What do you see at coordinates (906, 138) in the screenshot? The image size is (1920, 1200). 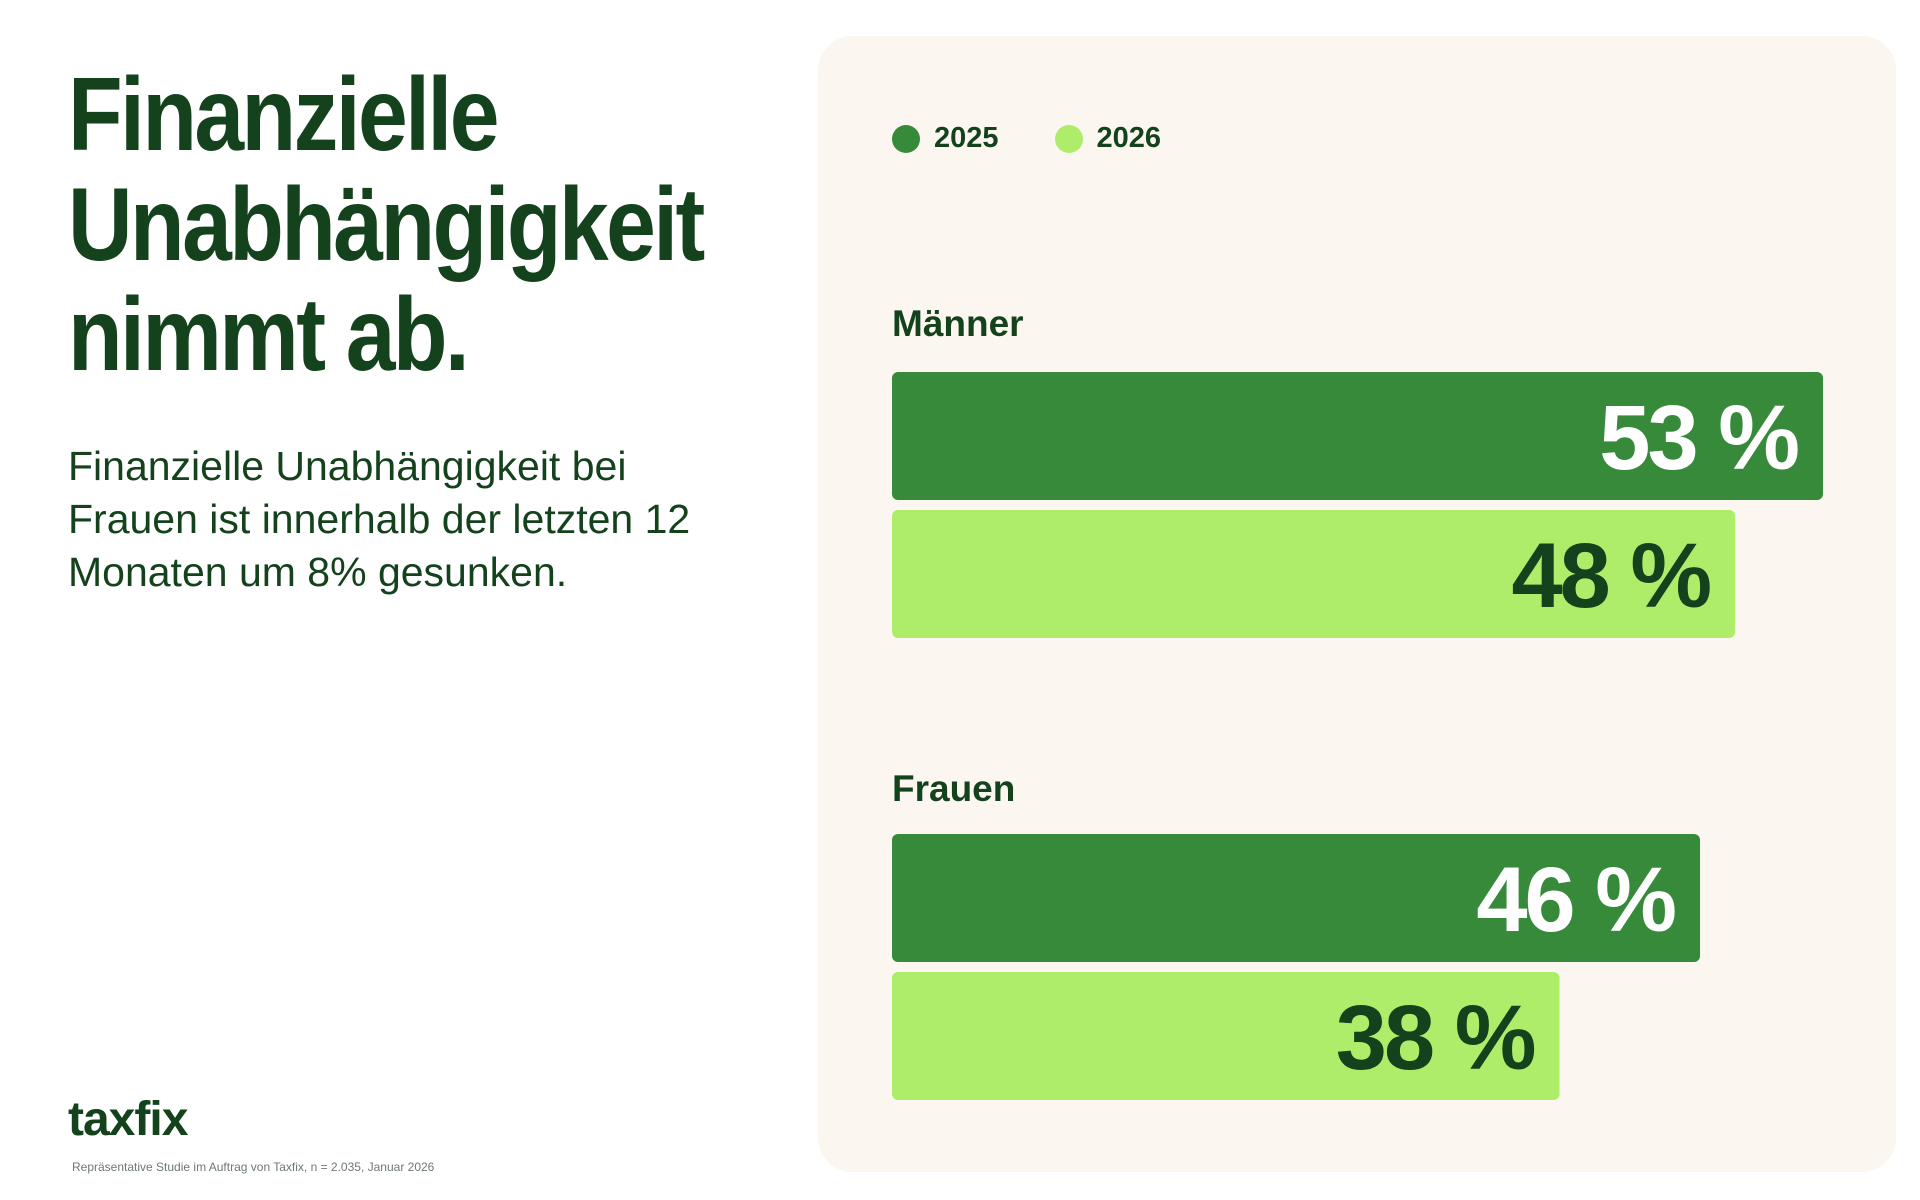 I see `legend-swatch-2025` at bounding box center [906, 138].